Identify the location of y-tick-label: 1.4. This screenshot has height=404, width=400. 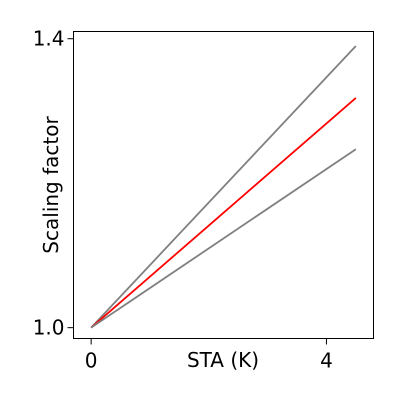
(49, 39).